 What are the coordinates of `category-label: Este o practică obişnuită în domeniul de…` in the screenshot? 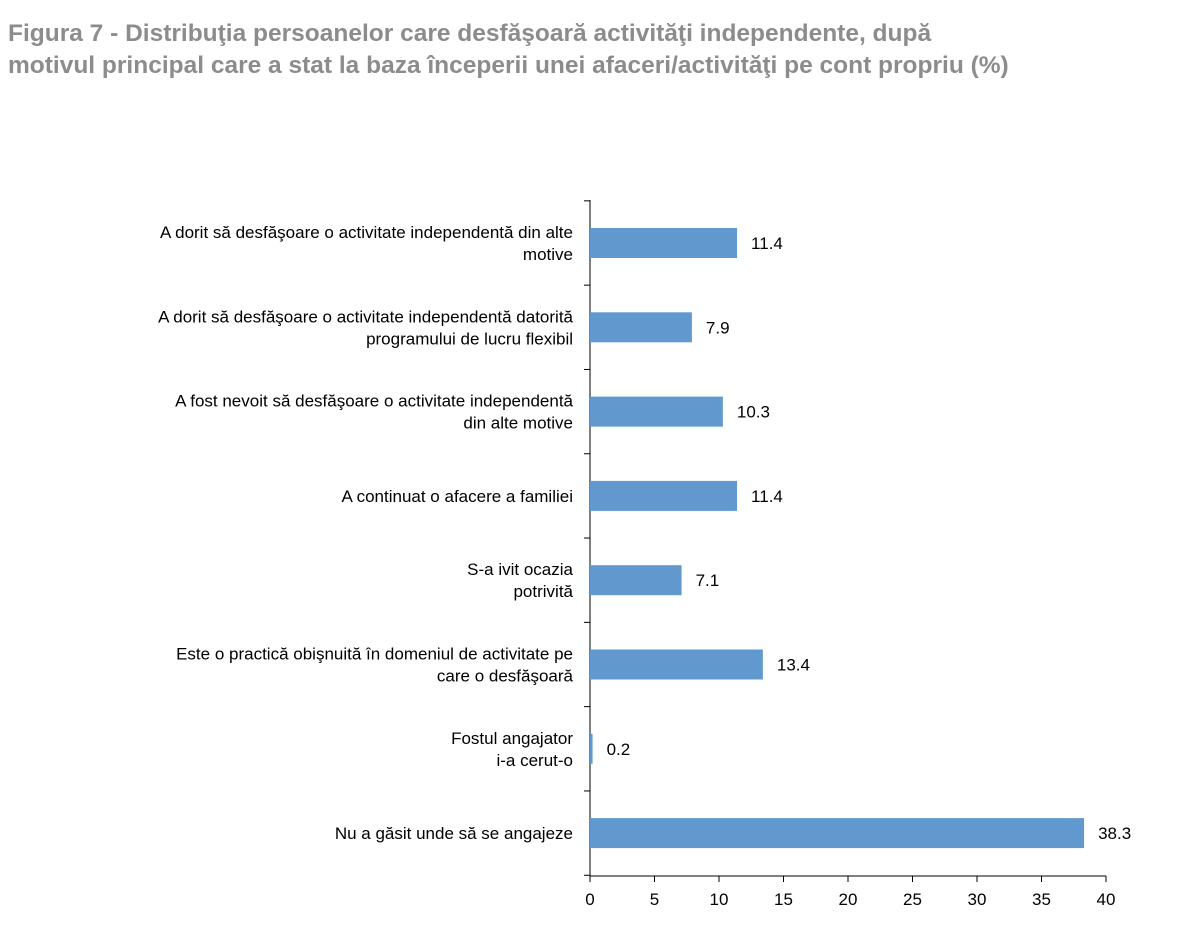 It's located at (374, 665).